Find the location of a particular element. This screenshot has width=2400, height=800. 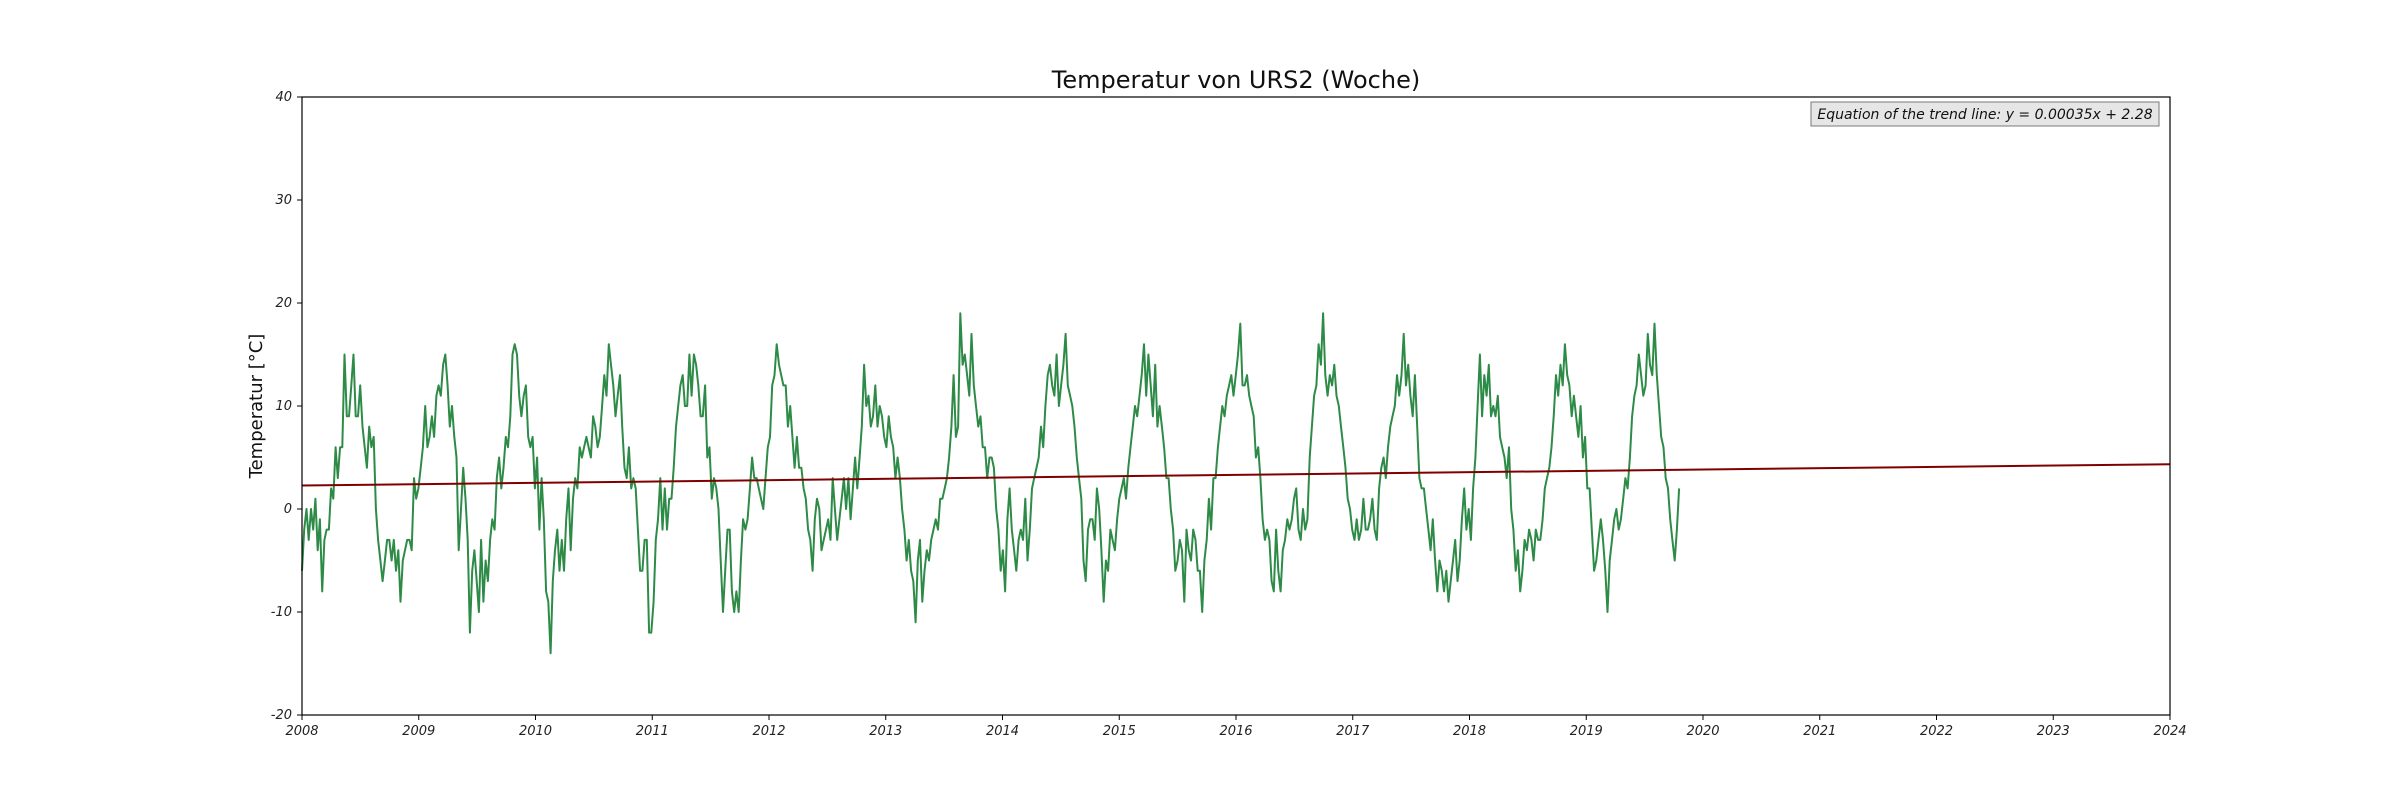

y-axis-ticks: -20 -10 0 10 20 30 40 is located at coordinates (286, 406).